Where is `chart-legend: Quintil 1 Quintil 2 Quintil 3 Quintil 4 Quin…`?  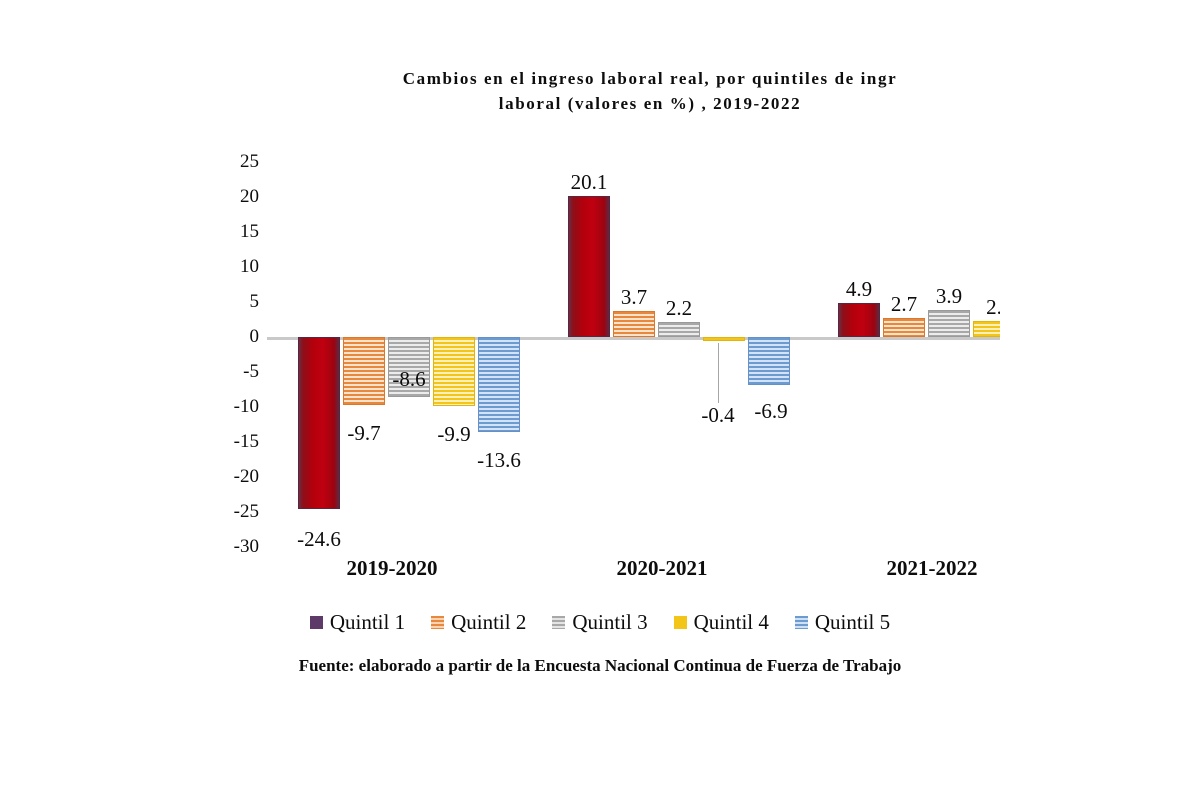
chart-legend: Quintil 1 Quintil 2 Quintil 3 Quintil 4 Quin… is located at coordinates (600, 622).